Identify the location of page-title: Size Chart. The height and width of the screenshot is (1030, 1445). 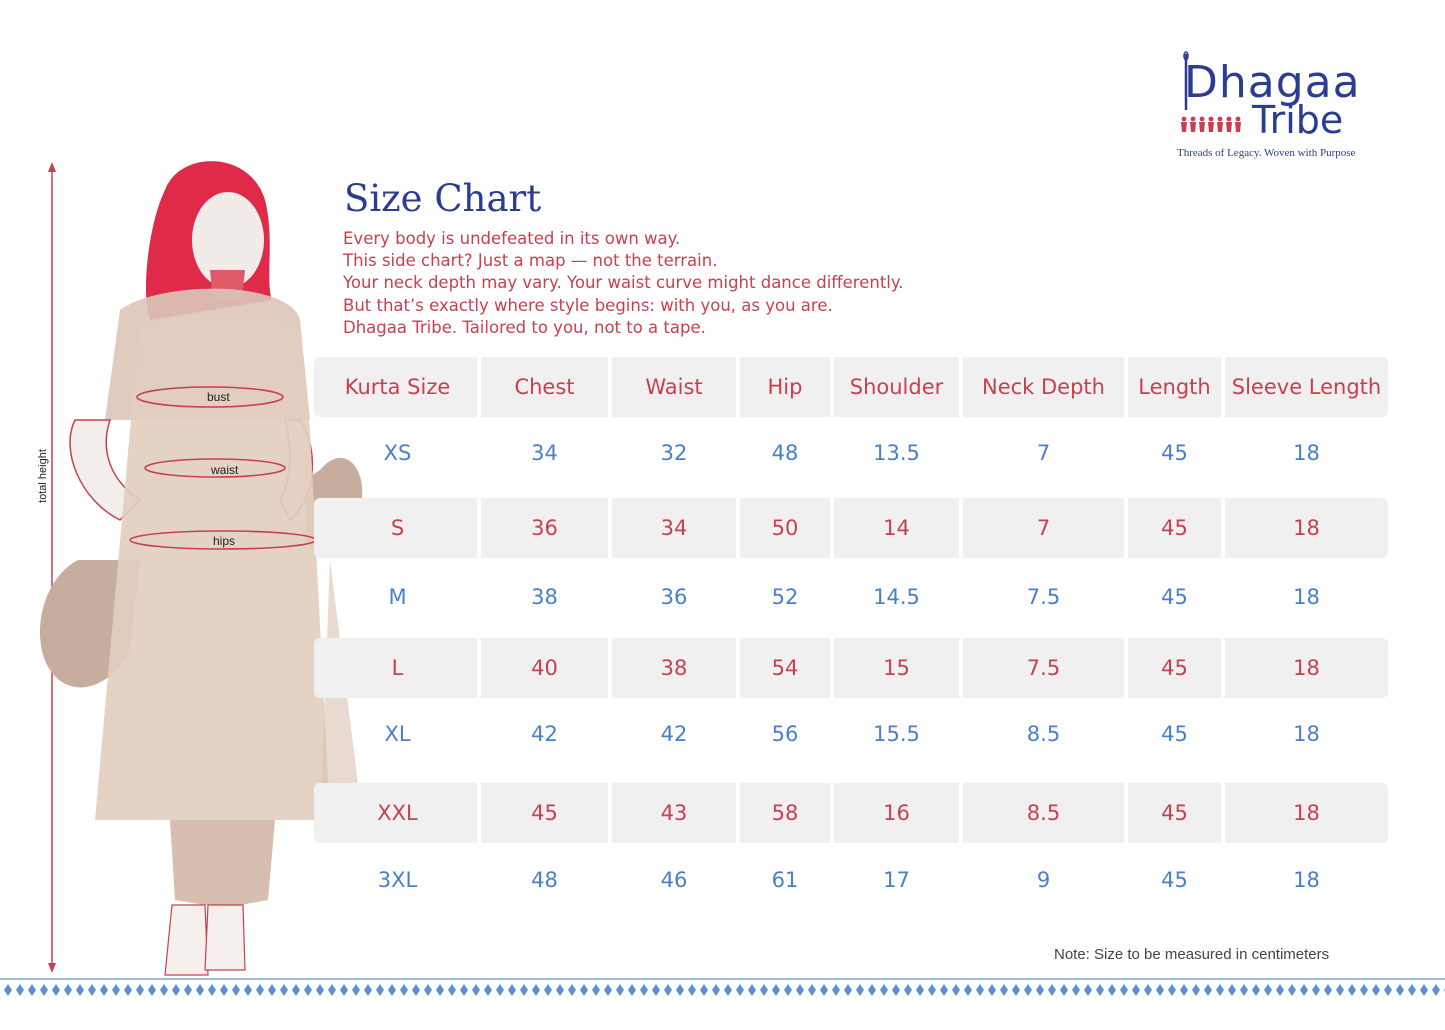
(443, 198).